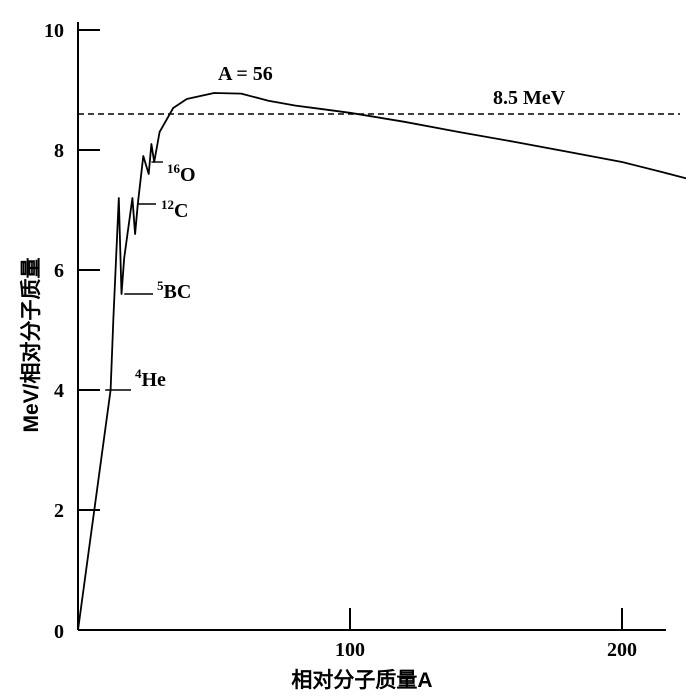 This screenshot has width=686, height=700. Describe the element at coordinates (59, 391) in the screenshot. I see `y-tick-label: 4` at that location.